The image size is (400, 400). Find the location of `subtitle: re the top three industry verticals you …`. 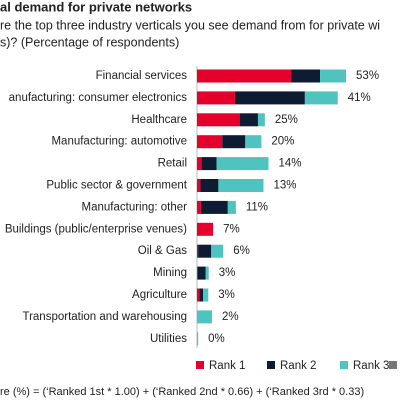

subtitle: re the top three industry verticals you … is located at coordinates (190, 25).